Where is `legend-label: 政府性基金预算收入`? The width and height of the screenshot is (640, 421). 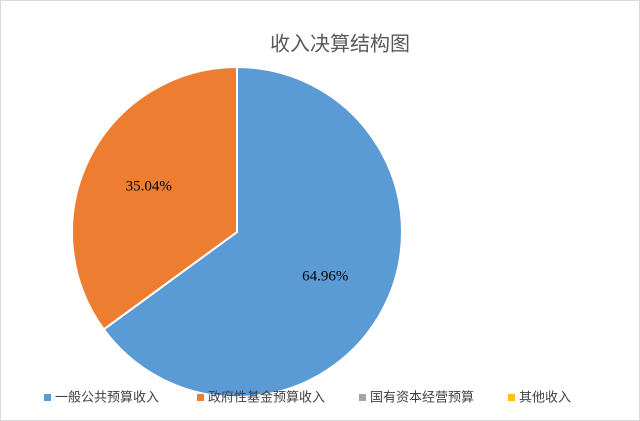 legend-label: 政府性基金预算收入 is located at coordinates (266, 398).